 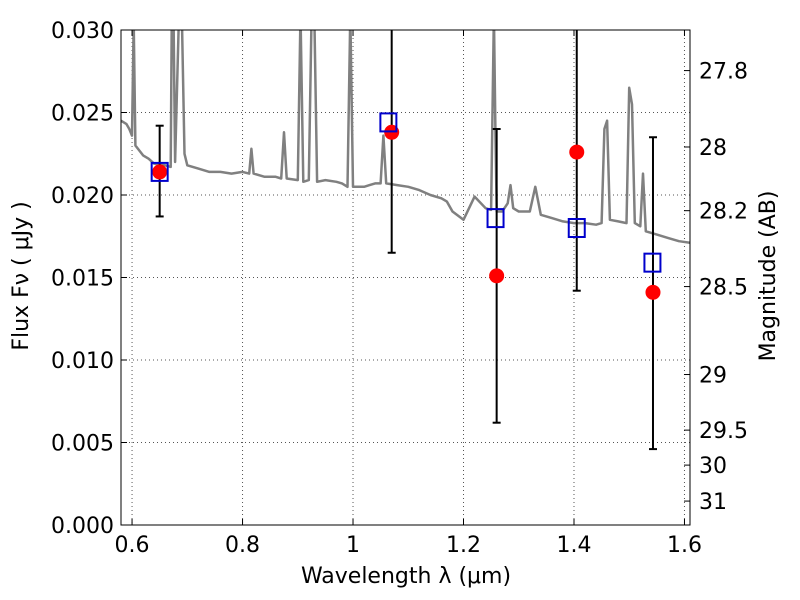 I want to click on y-tick-label: 0.010, so click(x=82, y=361).